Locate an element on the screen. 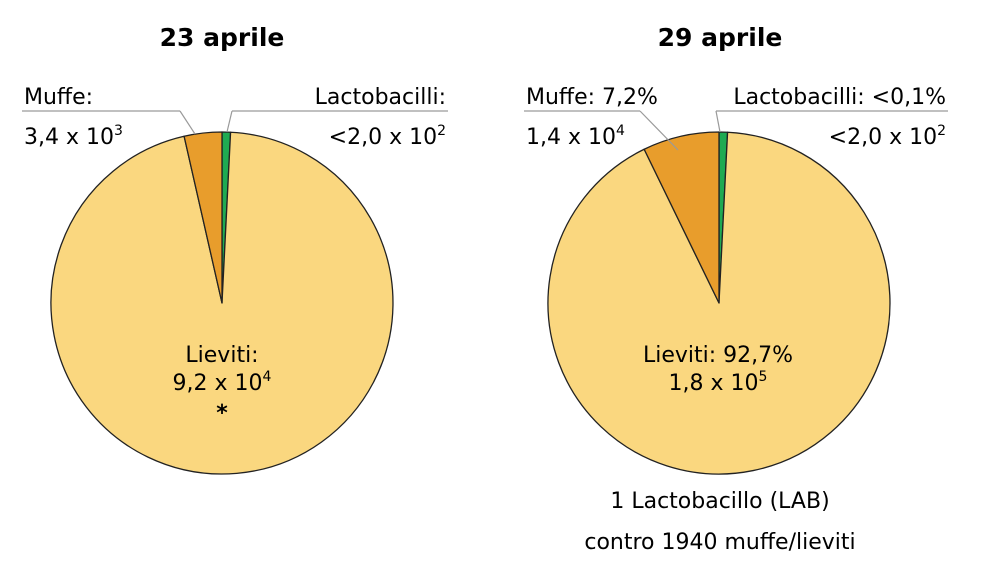 The height and width of the screenshot is (581, 993). label-lactobacilli: Lactobacilli: <0,1% is located at coordinates (839, 97).